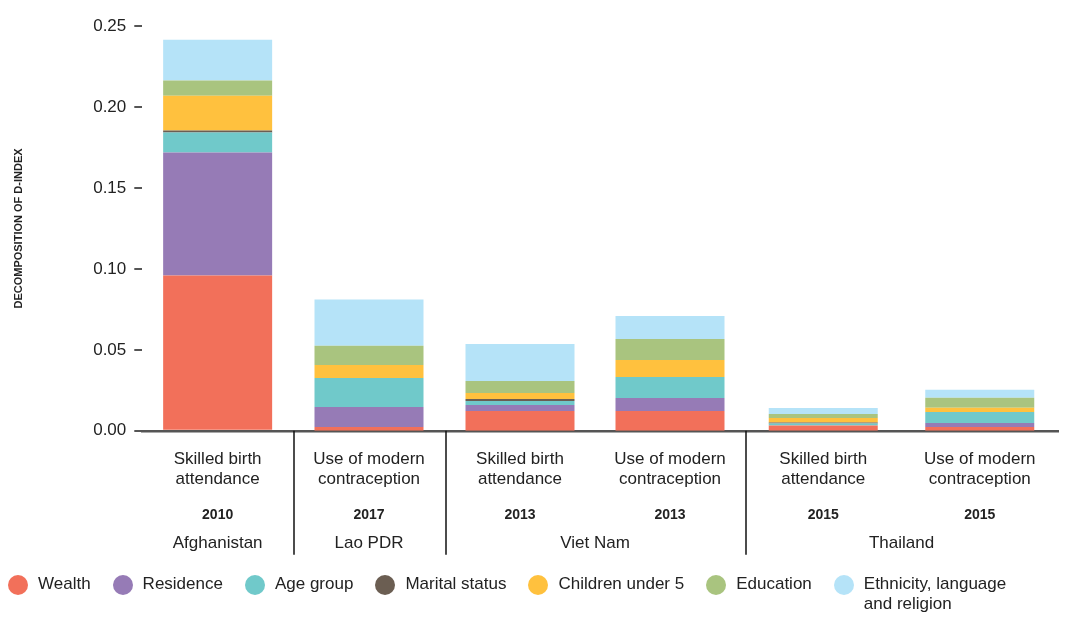  What do you see at coordinates (17, 228) in the screenshot?
I see `y-axis-title: DECOMPOSITION OF D-INDEX` at bounding box center [17, 228].